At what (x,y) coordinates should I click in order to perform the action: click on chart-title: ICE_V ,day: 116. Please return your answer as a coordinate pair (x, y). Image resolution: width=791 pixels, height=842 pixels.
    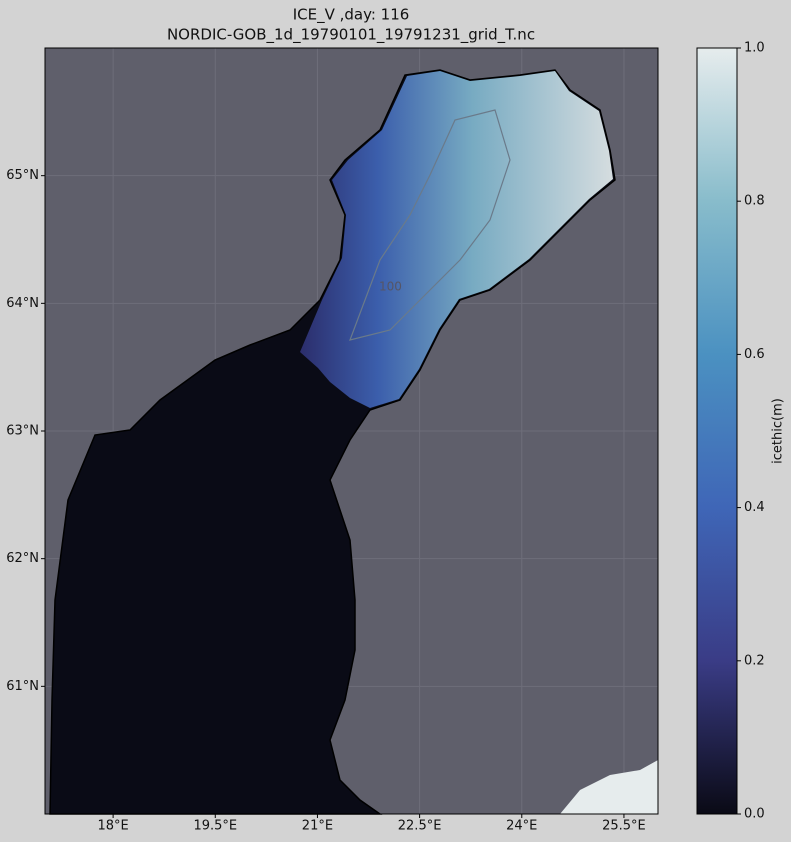
    Looking at the image, I should click on (351, 15).